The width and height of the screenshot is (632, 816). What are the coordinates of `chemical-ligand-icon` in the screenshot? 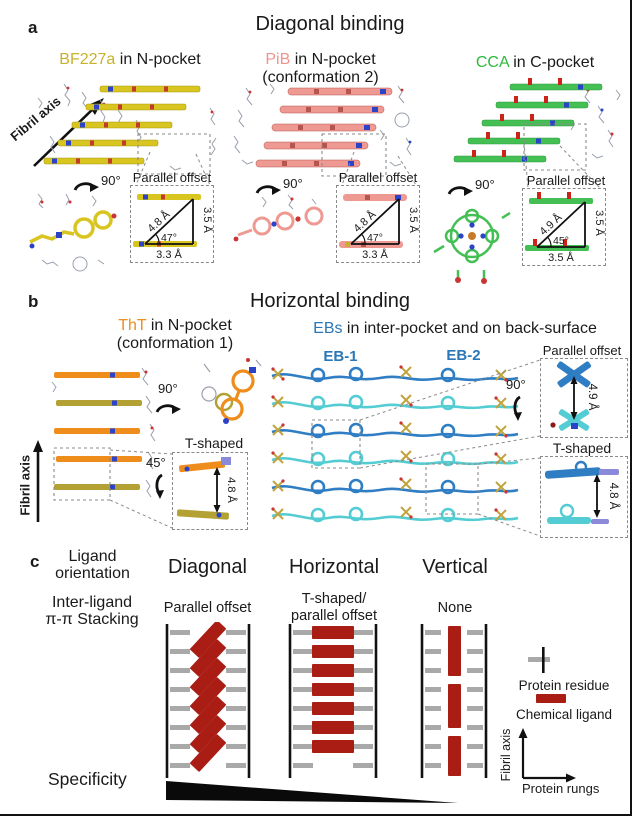 It's located at (551, 698).